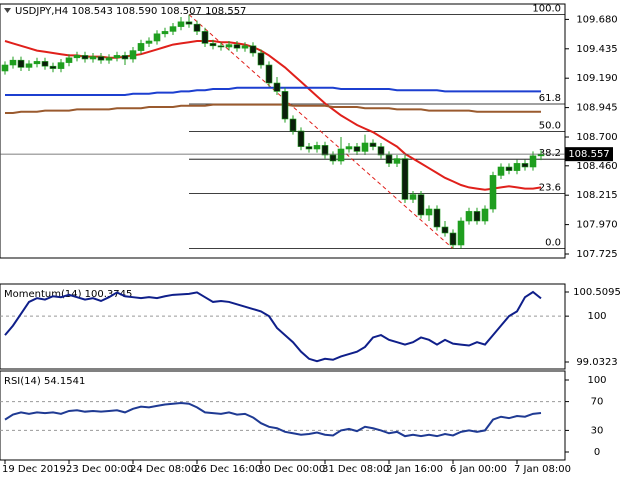  I want to click on y-tick-label: 100.5095, so click(597, 292).